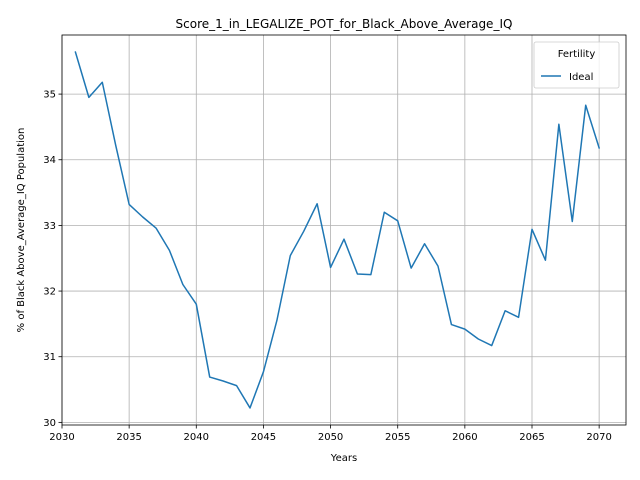  Describe the element at coordinates (576, 65) in the screenshot. I see `legend: Fertility Ideal` at that location.